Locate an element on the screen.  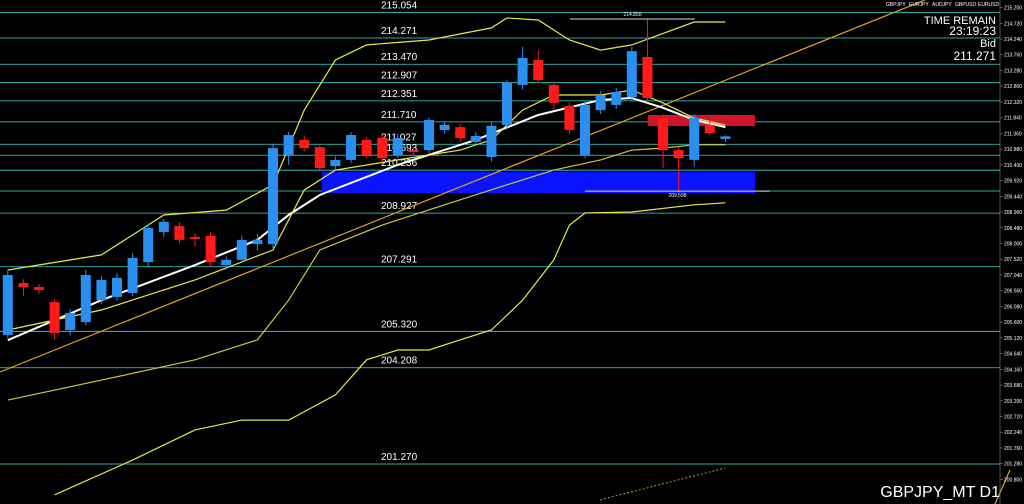
y-tick-label: 210.400 is located at coordinates (1013, 166).